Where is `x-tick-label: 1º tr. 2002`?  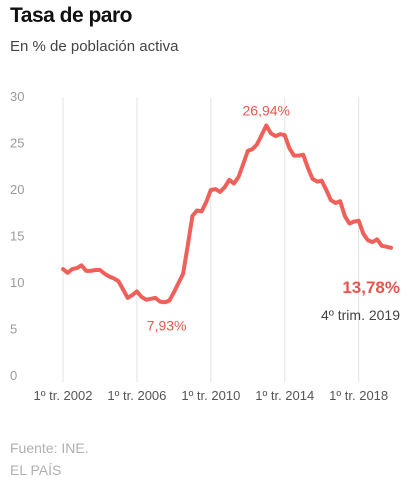
x-tick-label: 1º tr. 2002 is located at coordinates (63, 395).